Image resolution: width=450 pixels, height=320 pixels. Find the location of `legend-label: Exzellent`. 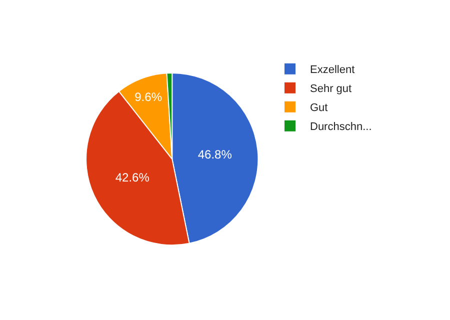

legend-label: Exzellent is located at coordinates (332, 70).